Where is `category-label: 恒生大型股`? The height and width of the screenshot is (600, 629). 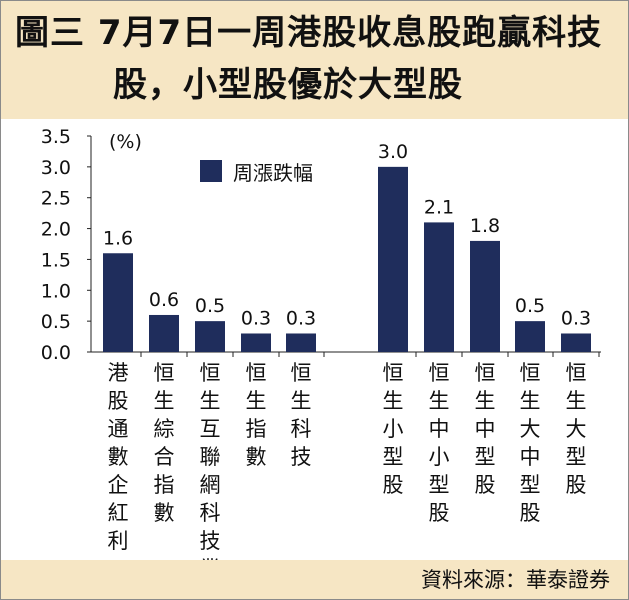
category-label: 恒生大型股 is located at coordinates (576, 429).